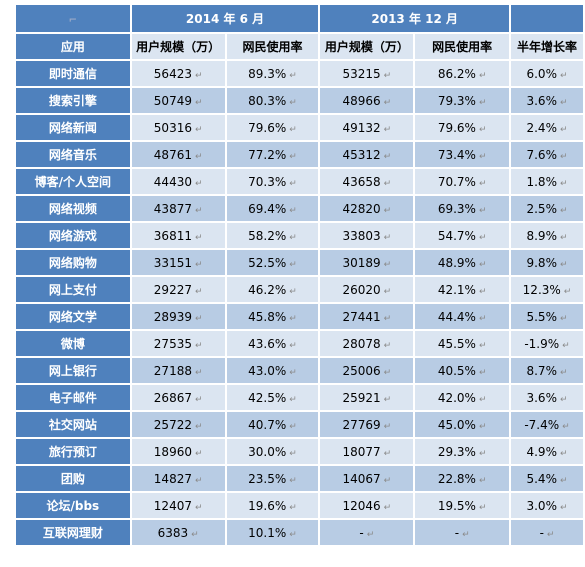 Image resolution: width=585 pixels, height=567 pixels. I want to click on cell-rate-2014: 58.2% ↵, so click(272, 235).